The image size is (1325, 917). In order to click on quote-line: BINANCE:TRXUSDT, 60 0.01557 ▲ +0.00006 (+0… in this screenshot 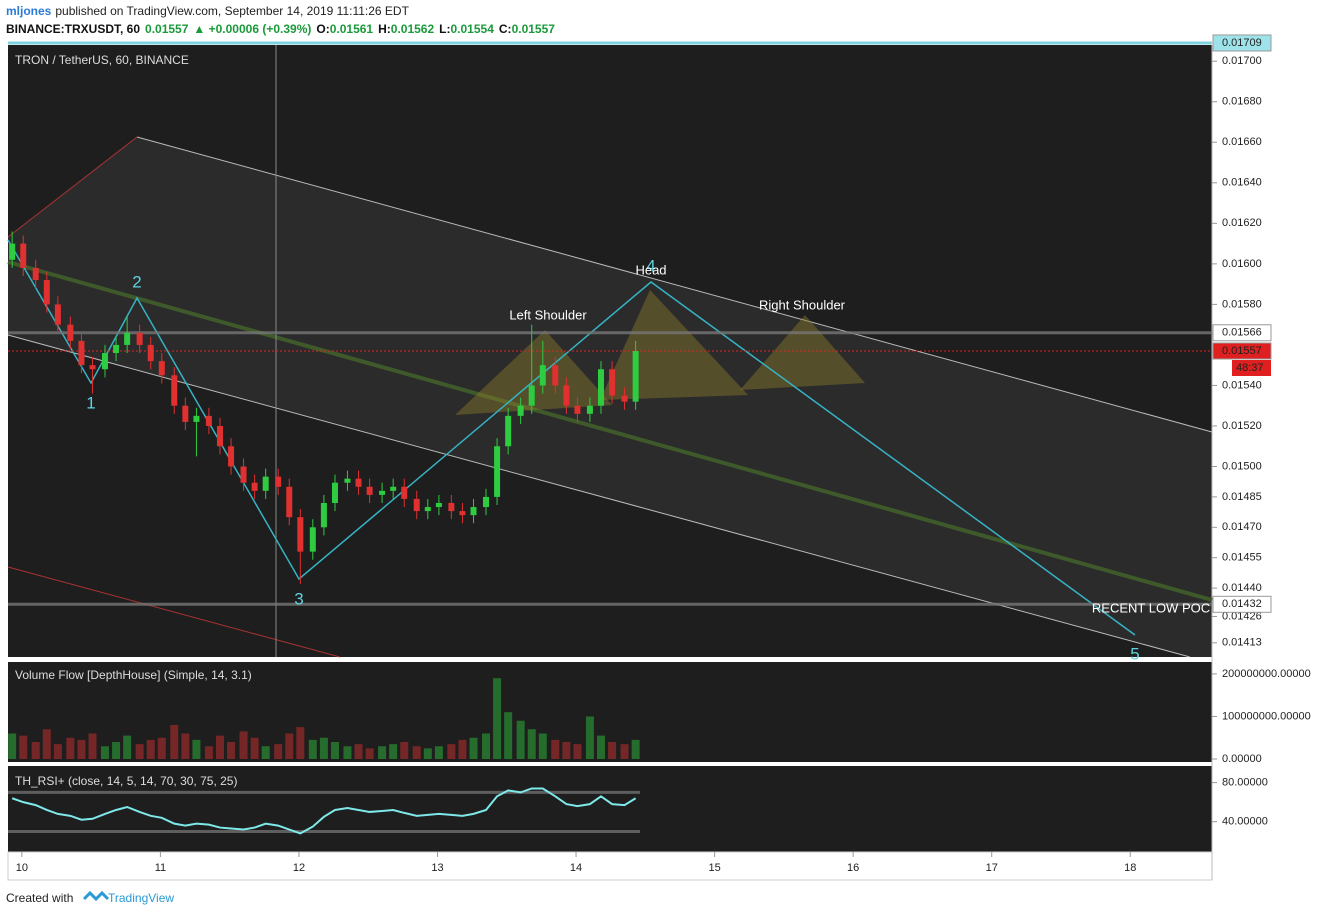, I will do `click(280, 29)`.